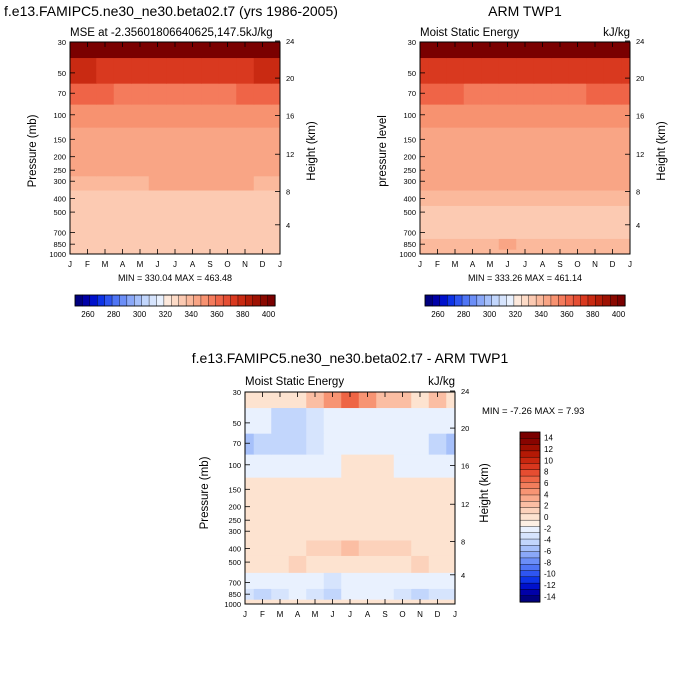 The image size is (700, 700). What do you see at coordinates (548, 551) in the screenshot?
I see `colorbar-label: -6` at bounding box center [548, 551].